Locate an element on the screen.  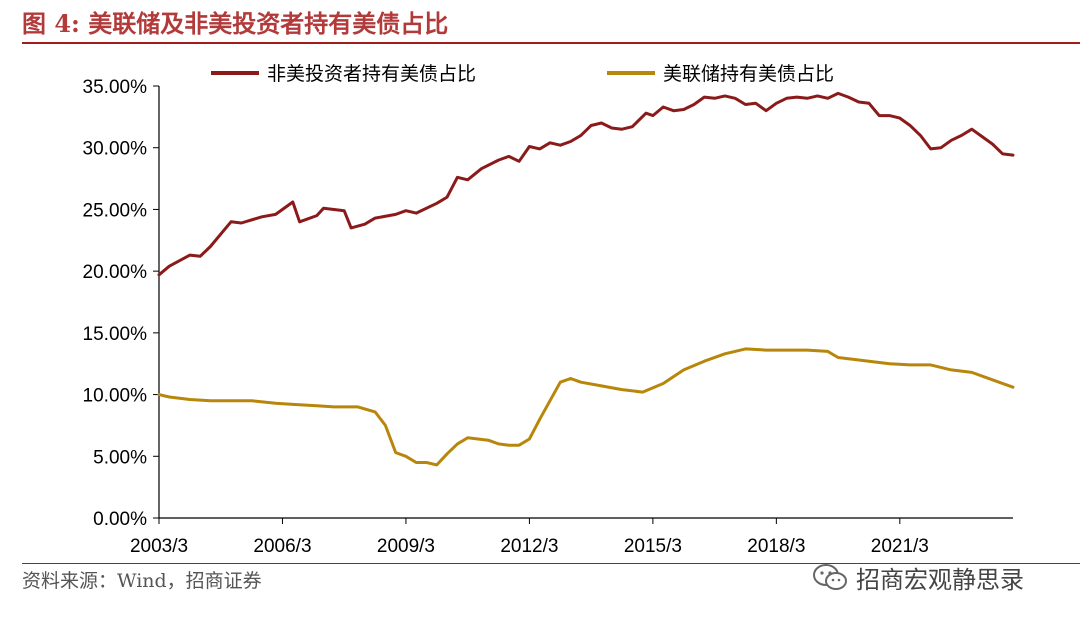
watermark: 招商宏观静思录 is located at coordinates (918, 577).